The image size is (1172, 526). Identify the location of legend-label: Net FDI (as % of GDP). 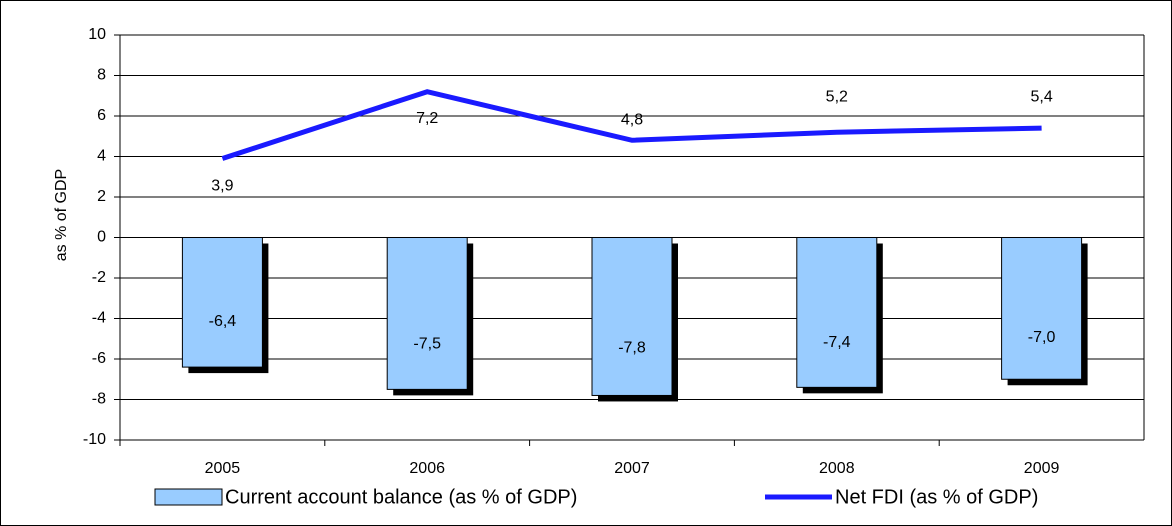
(936, 497).